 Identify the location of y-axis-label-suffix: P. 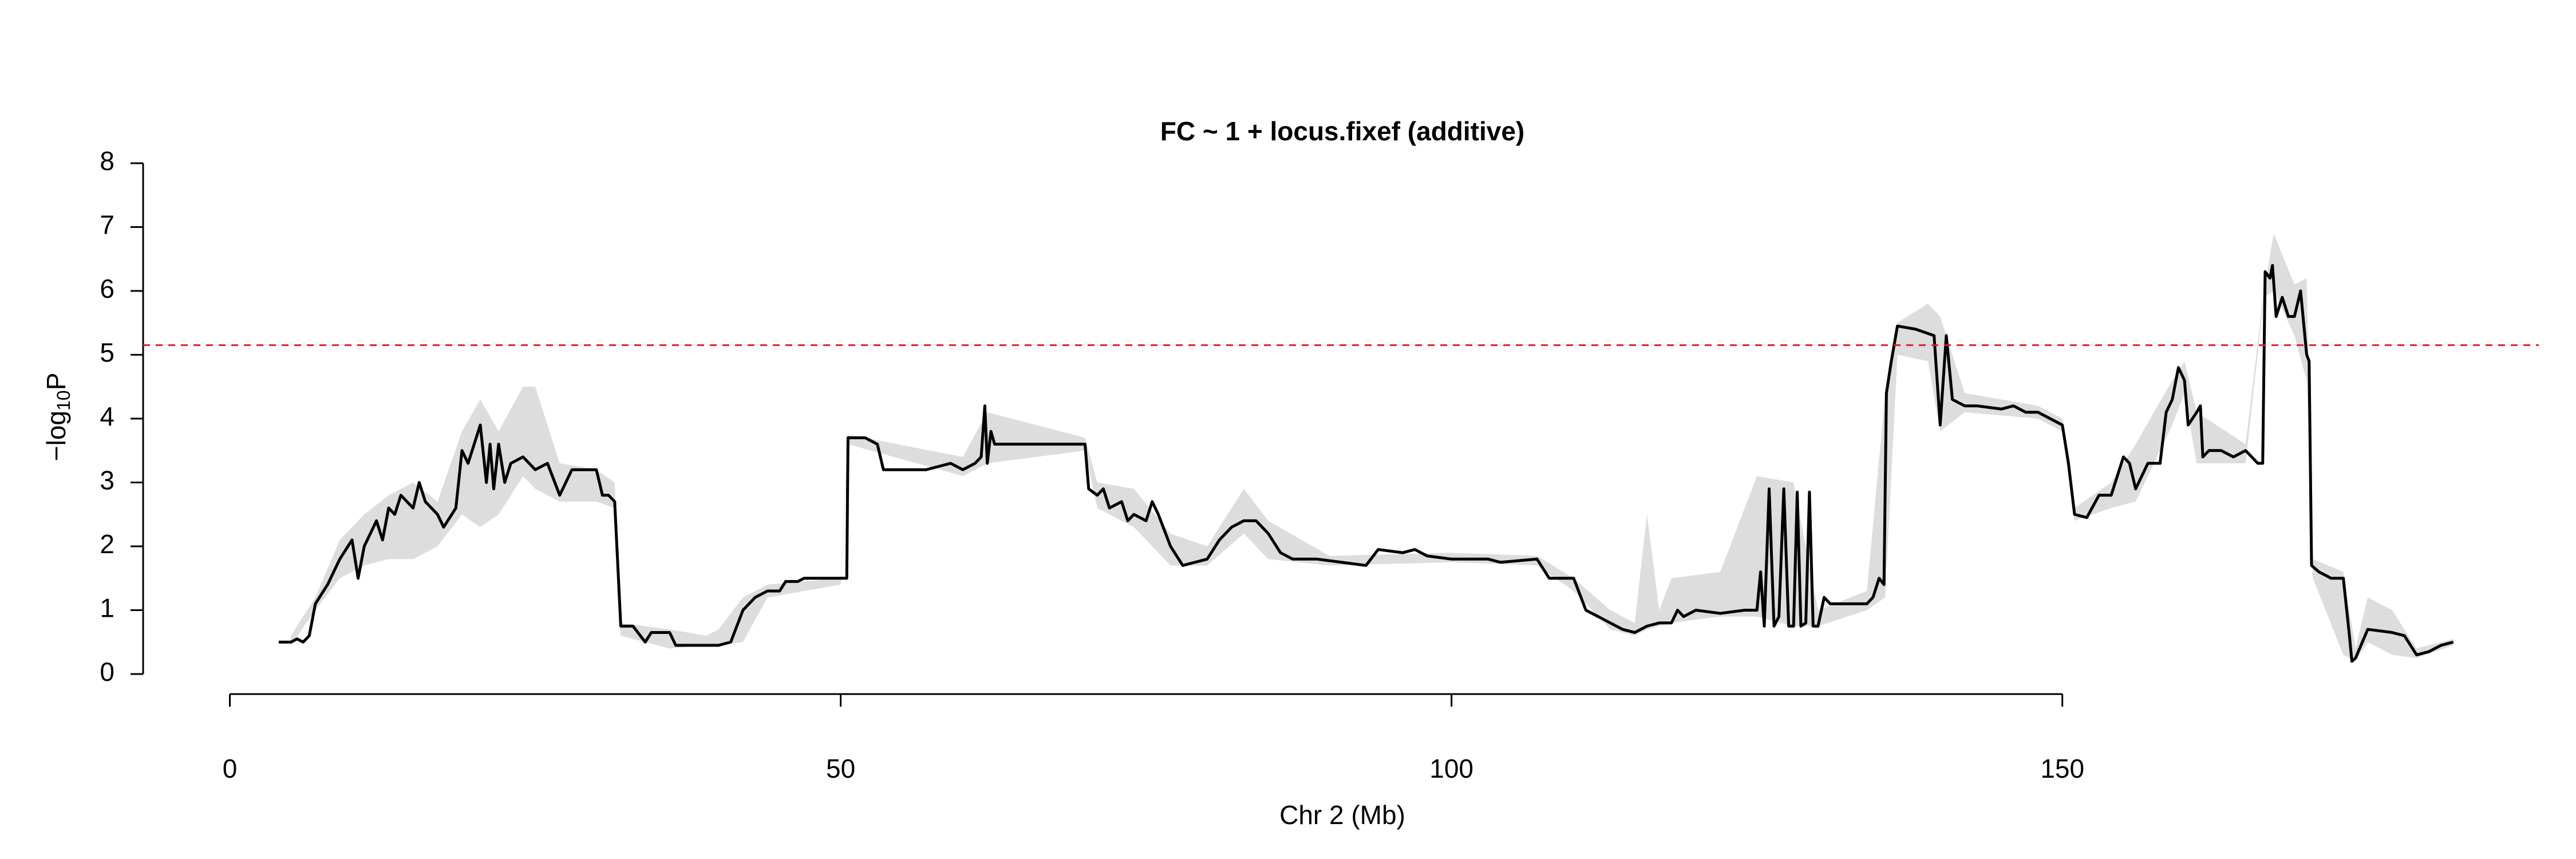
(56, 382).